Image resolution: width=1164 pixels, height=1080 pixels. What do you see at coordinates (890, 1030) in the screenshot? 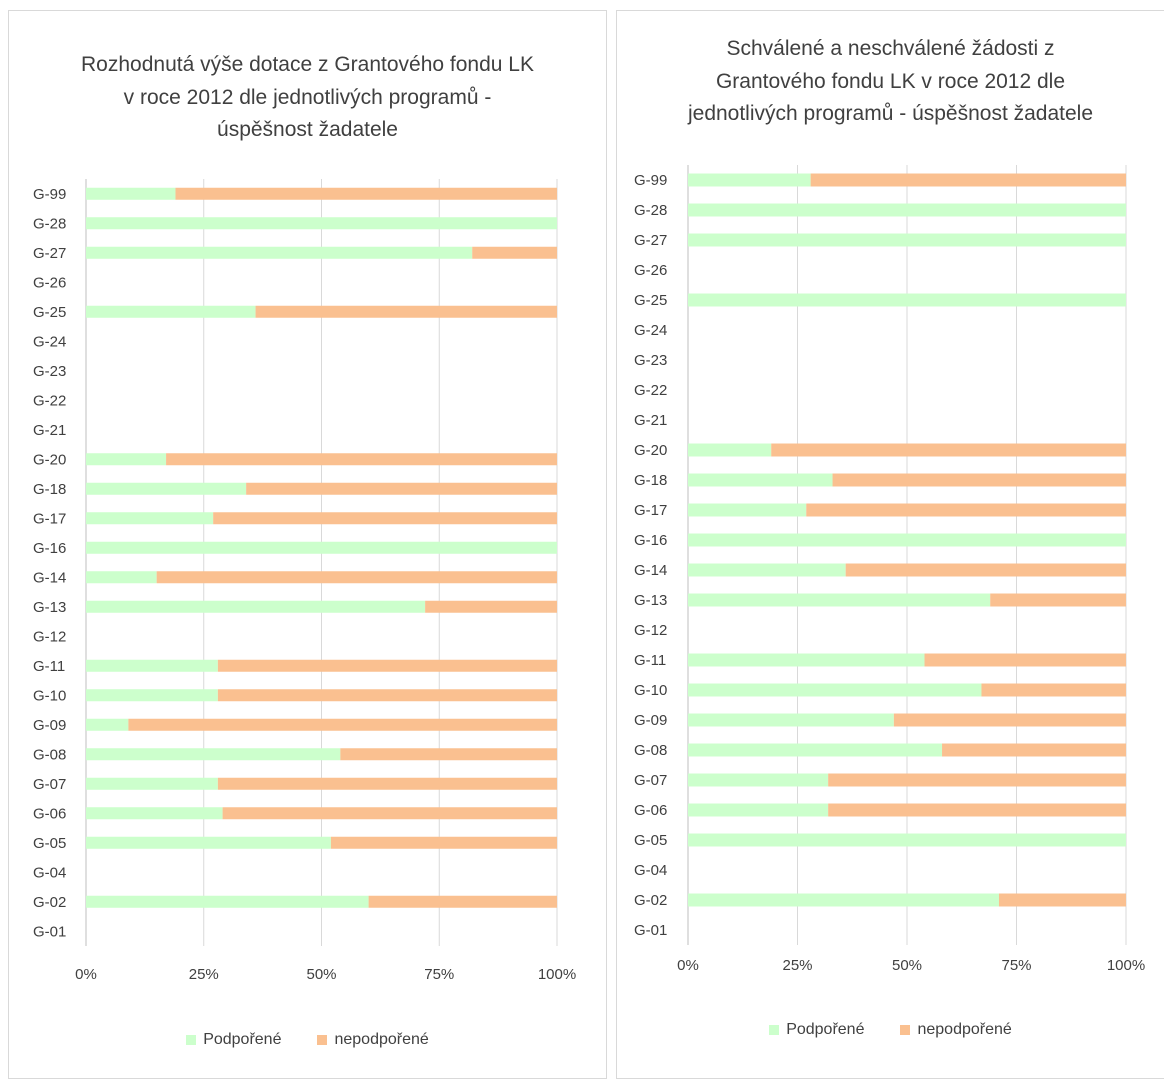
I see `legend-right: Podpořené nepodpořené` at bounding box center [890, 1030].